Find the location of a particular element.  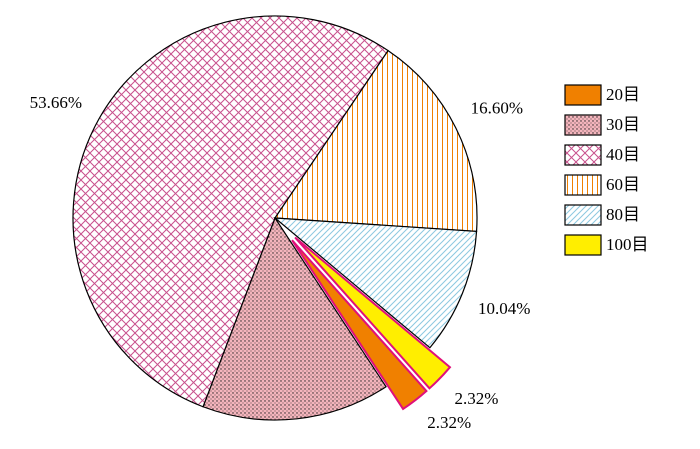

legend-label: 80目 is located at coordinates (623, 214).